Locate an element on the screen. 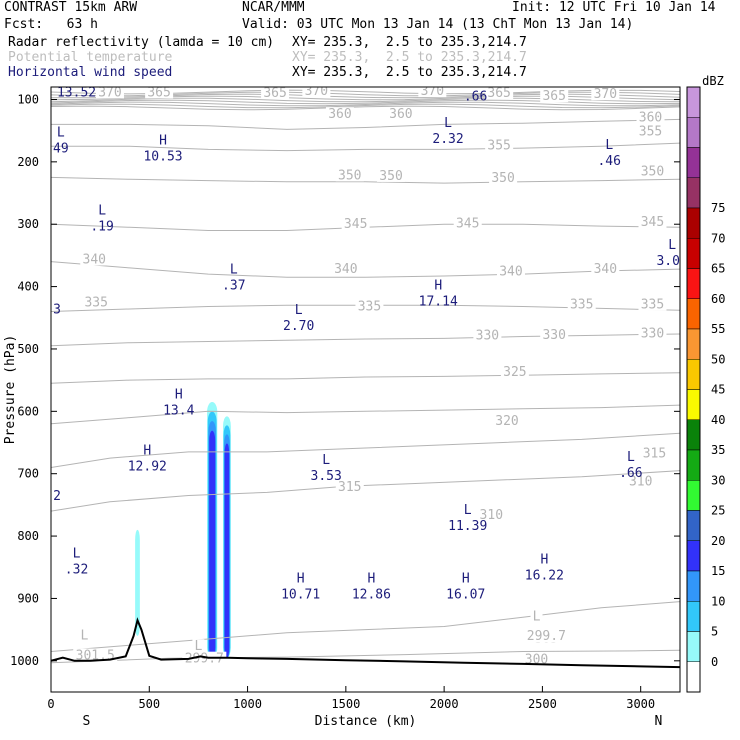  colorbar-frame is located at coordinates (693, 389).